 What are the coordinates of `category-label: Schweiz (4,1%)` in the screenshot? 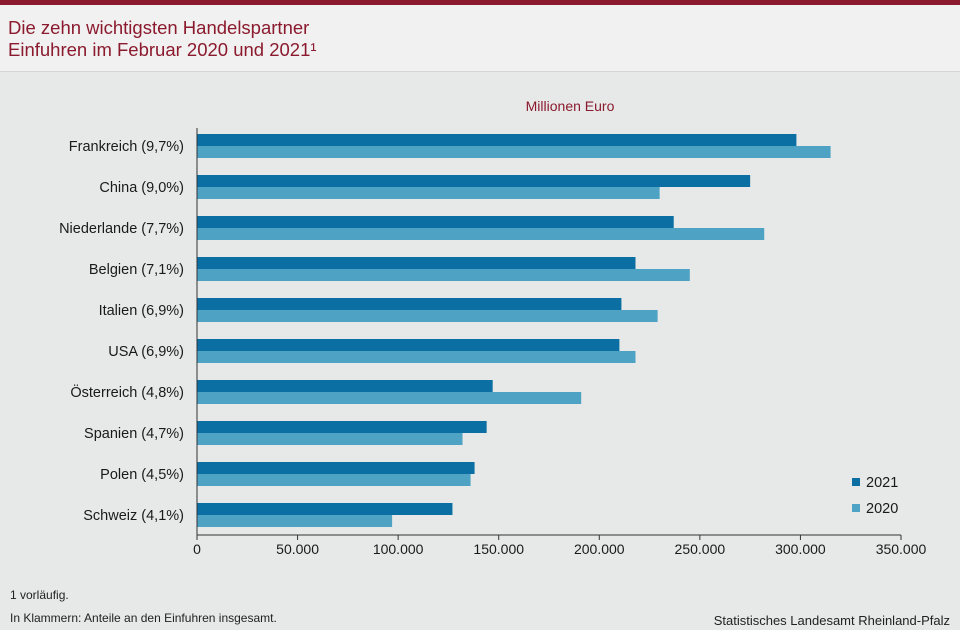 It's located at (133, 516).